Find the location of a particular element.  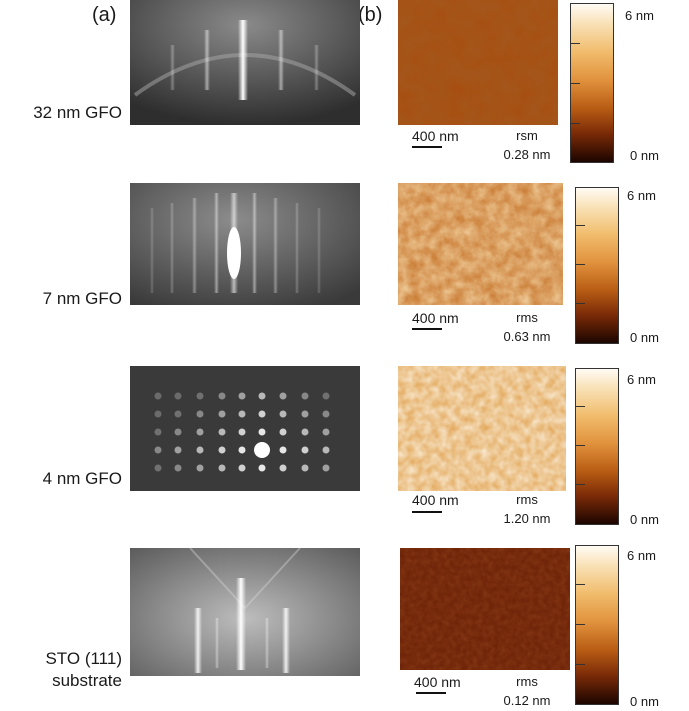

rms-value-32nm: 0.28 nm is located at coordinates (527, 154).